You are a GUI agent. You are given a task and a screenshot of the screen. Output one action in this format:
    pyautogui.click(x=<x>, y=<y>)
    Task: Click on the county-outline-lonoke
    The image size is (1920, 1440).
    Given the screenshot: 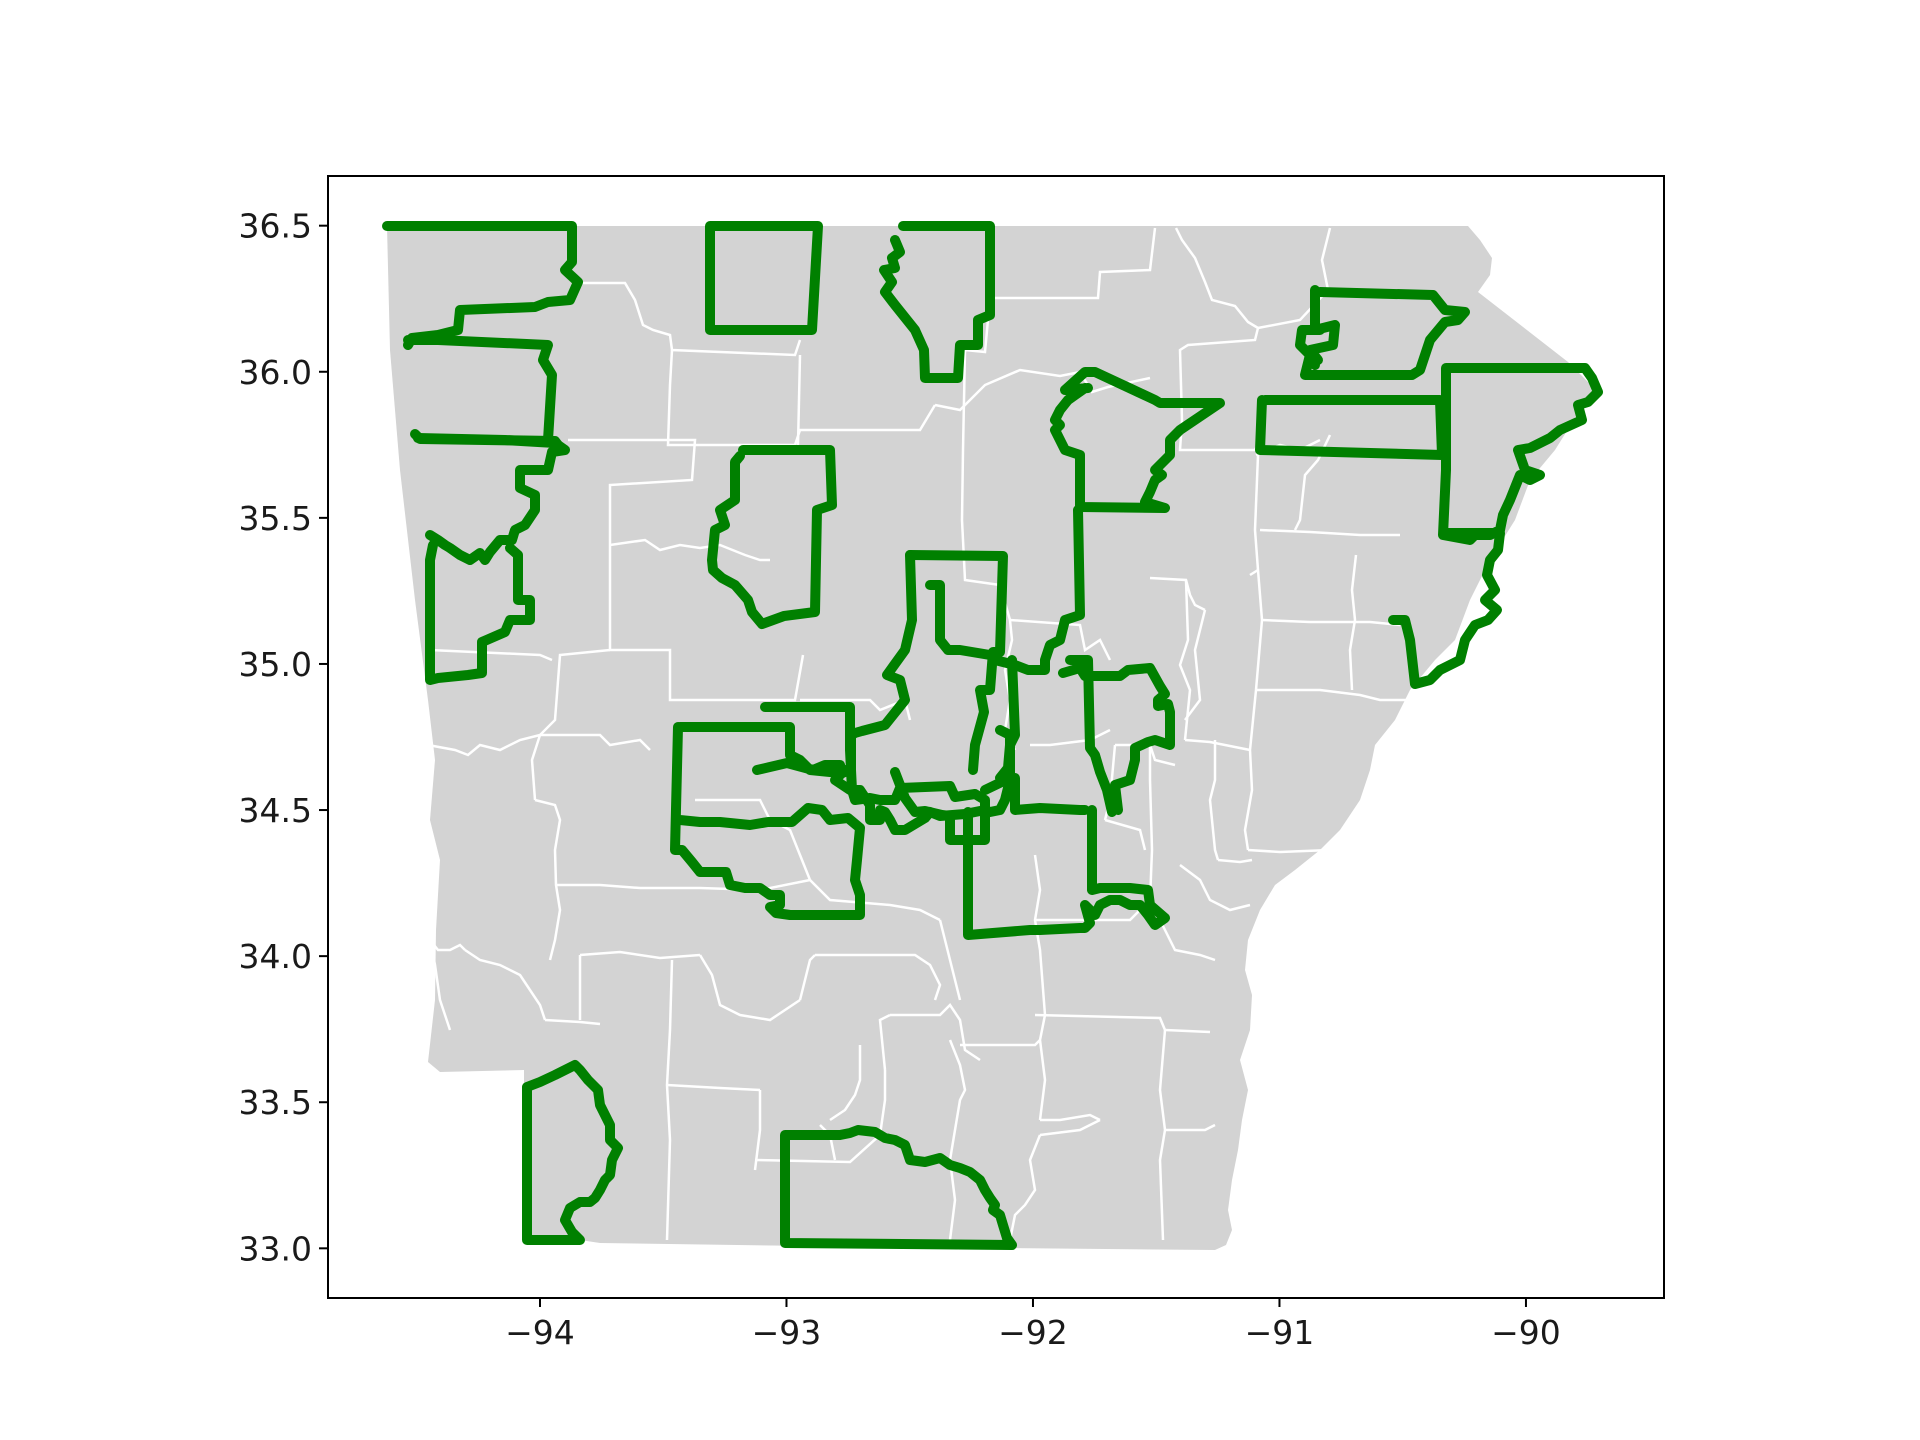 What is the action you would take?
    pyautogui.click(x=1091, y=736)
    